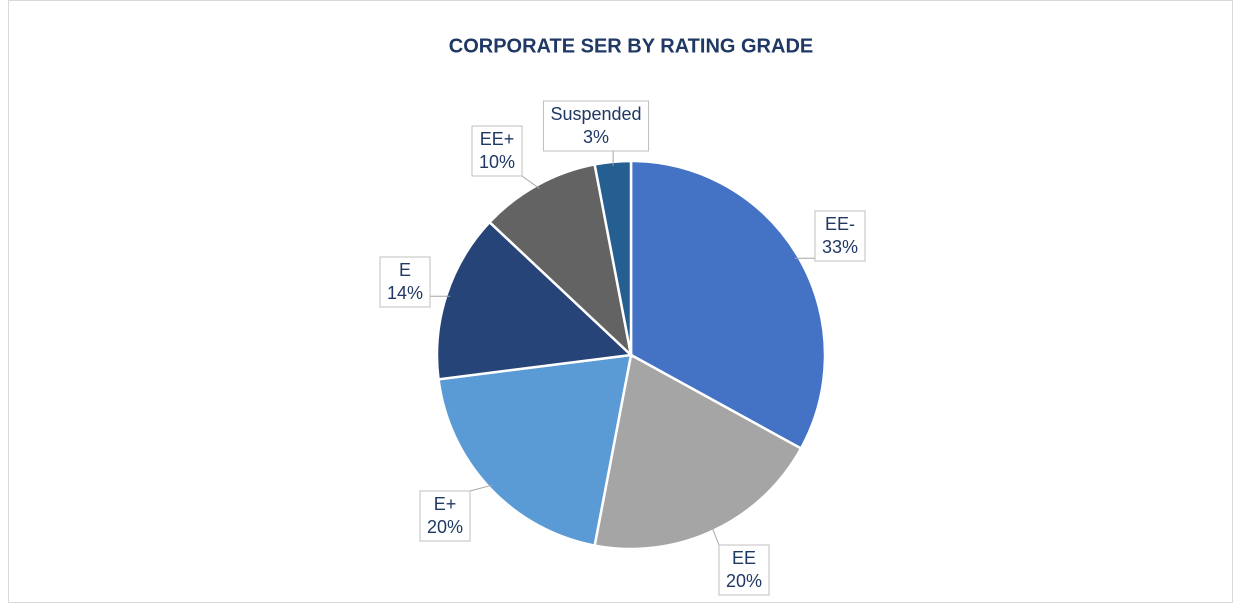 This screenshot has width=1240, height=603. I want to click on label-category: E+, so click(445, 504).